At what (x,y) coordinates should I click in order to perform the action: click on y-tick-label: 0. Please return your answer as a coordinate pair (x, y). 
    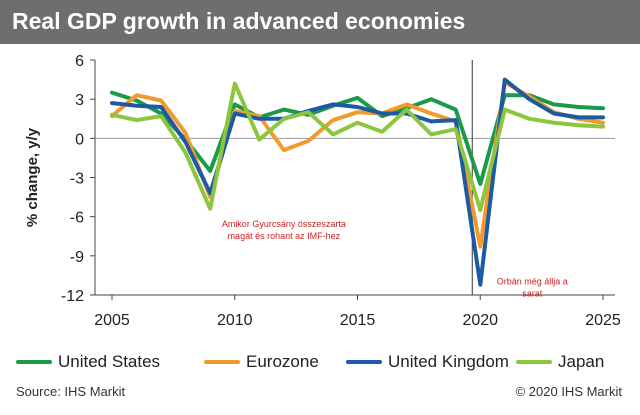
    Looking at the image, I should click on (79, 139).